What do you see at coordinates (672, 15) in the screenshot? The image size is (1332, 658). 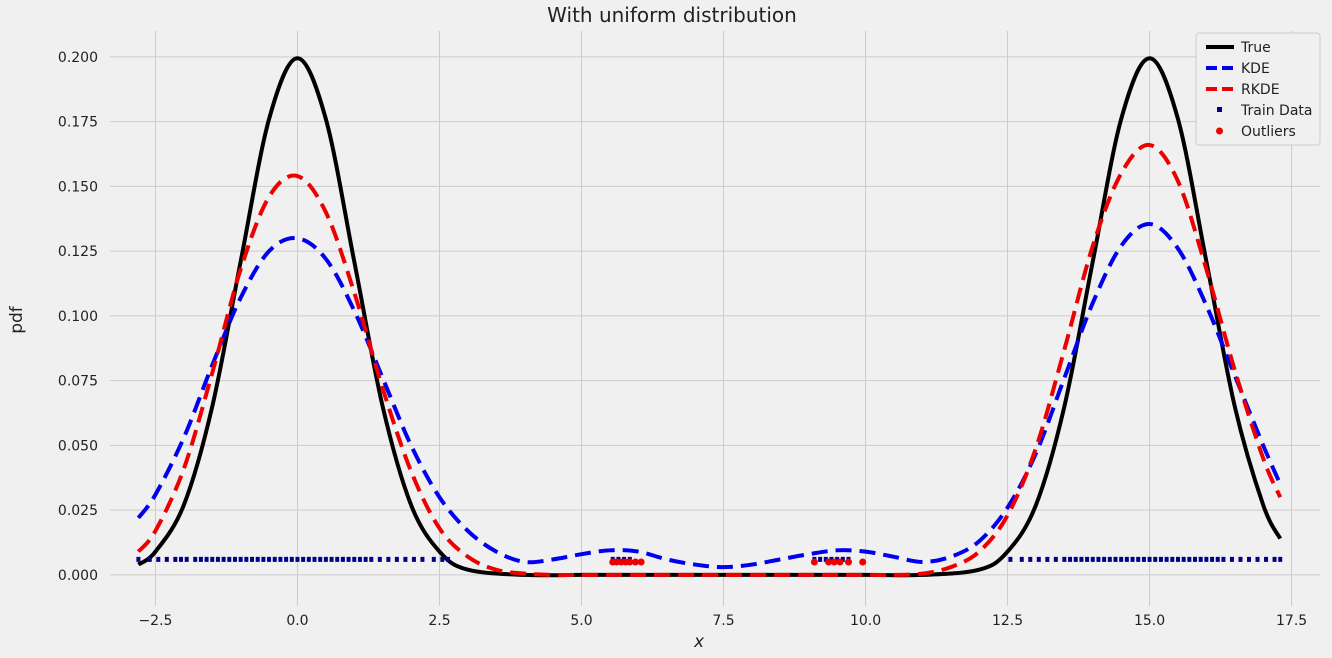 I see `chart-title: With uniform distribution` at bounding box center [672, 15].